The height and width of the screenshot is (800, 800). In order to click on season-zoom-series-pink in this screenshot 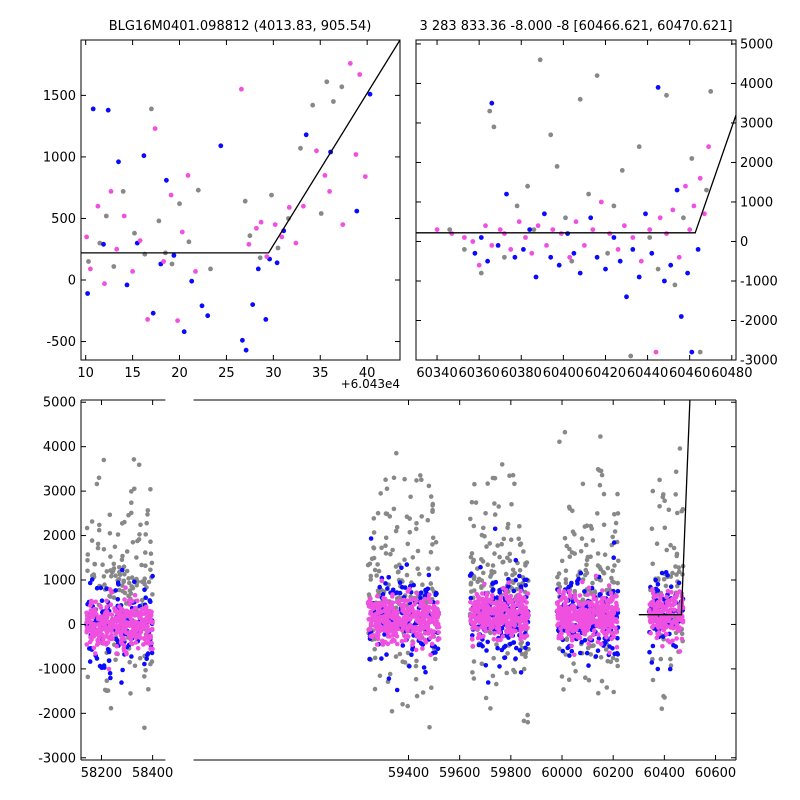, I will do `click(572, 249)`.